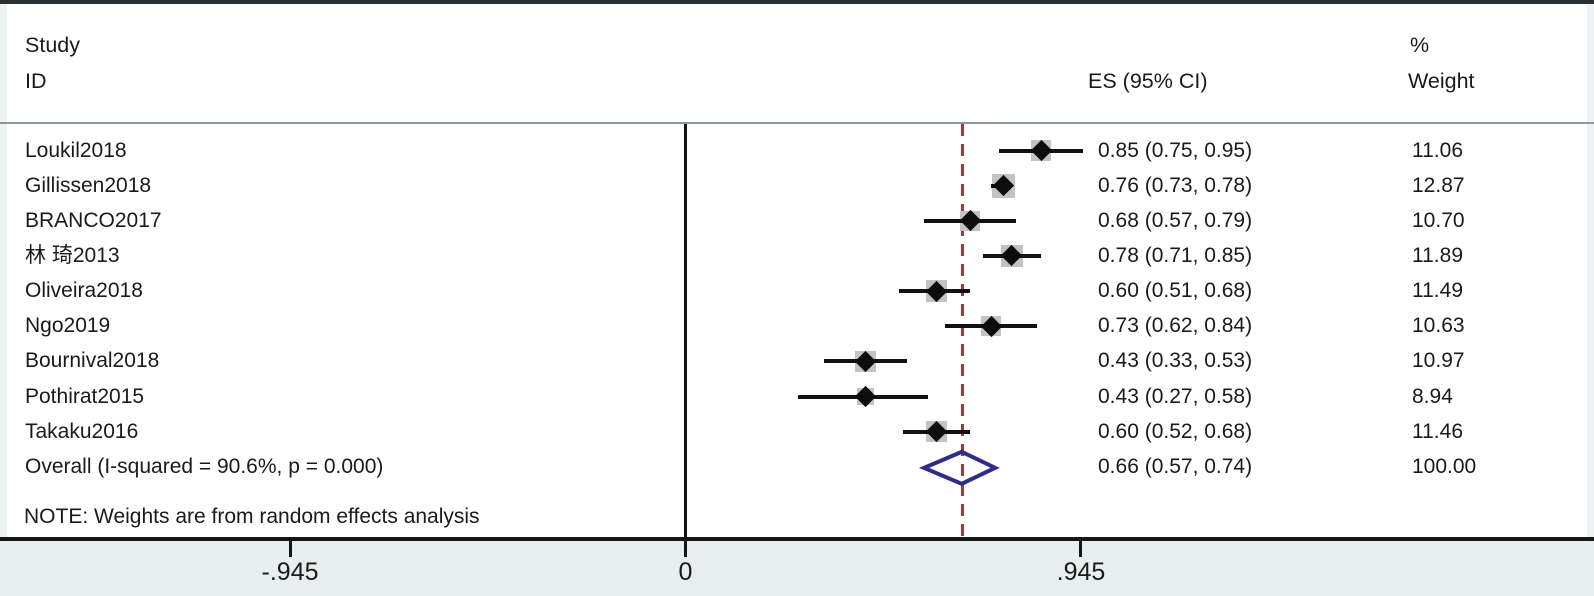 The width and height of the screenshot is (1594, 596). What do you see at coordinates (797, 539) in the screenshot?
I see `x-axis-line` at bounding box center [797, 539].